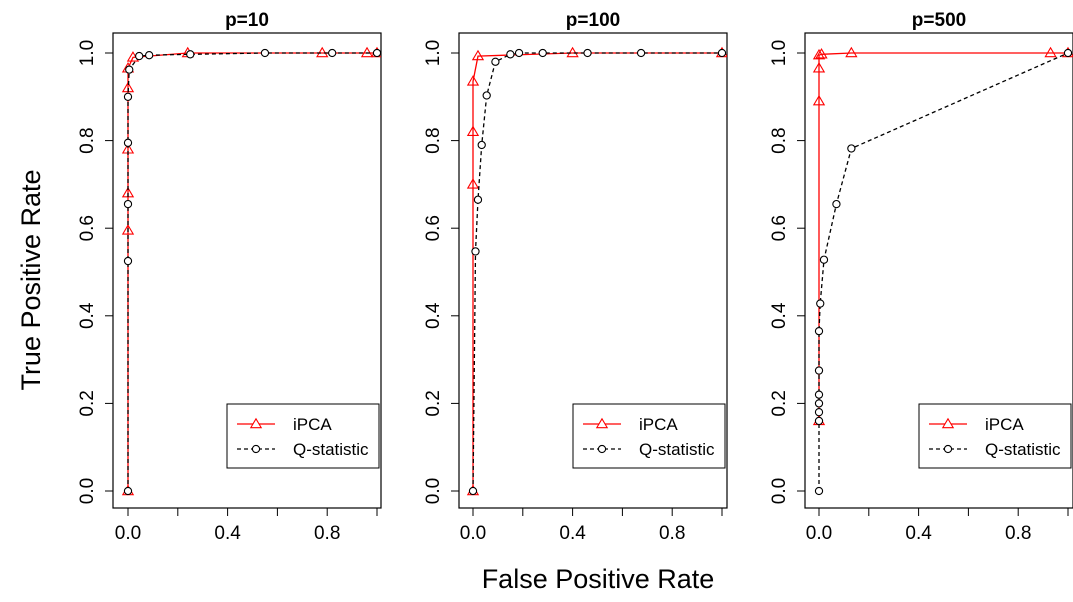 This screenshot has width=1073, height=602. Describe the element at coordinates (943, 236) in the screenshot. I see `series-line-ipca` at that location.